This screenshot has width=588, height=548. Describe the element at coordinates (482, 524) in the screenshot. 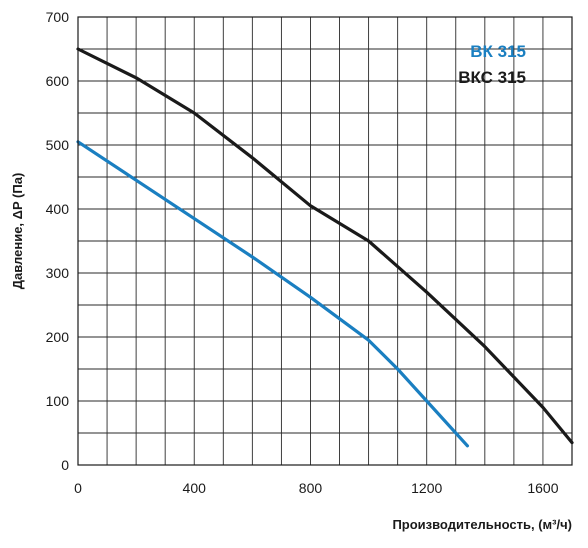

I see `x-axis-label: Производительность, (м³/ч)` at that location.